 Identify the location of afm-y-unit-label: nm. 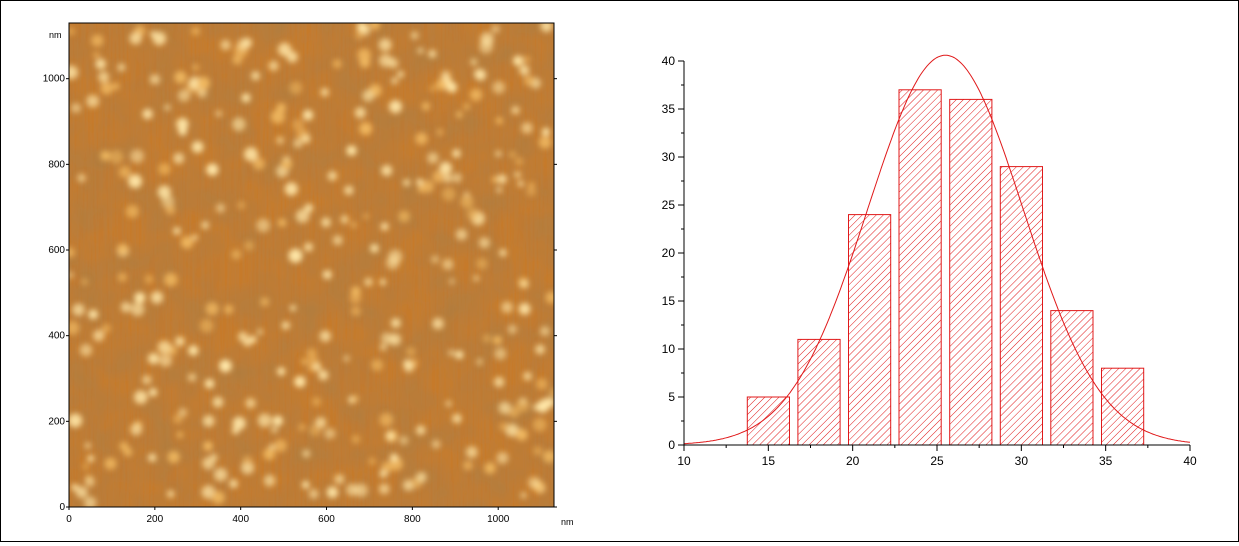
(55, 35).